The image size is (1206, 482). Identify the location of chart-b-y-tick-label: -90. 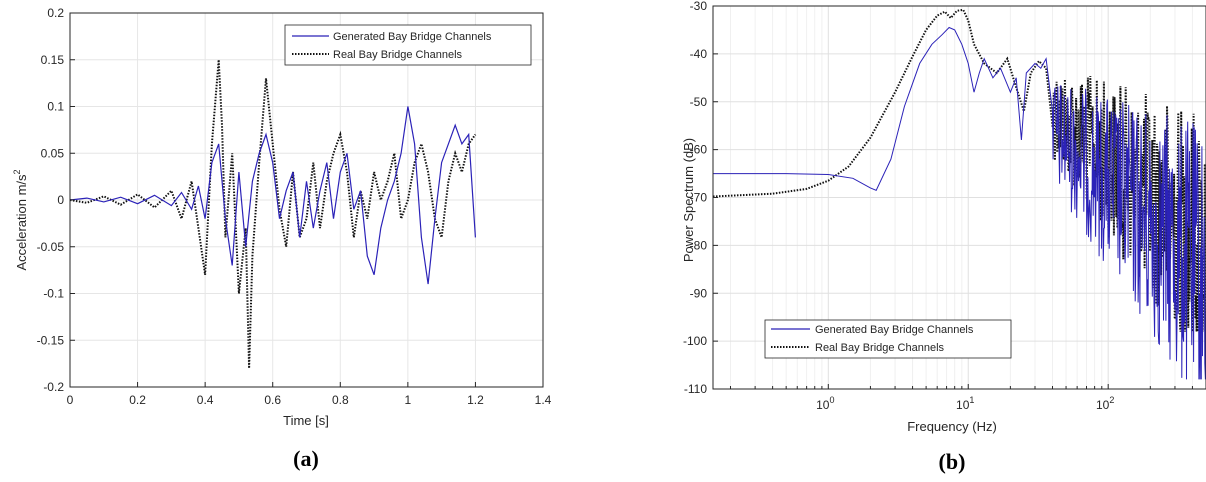
(699, 293).